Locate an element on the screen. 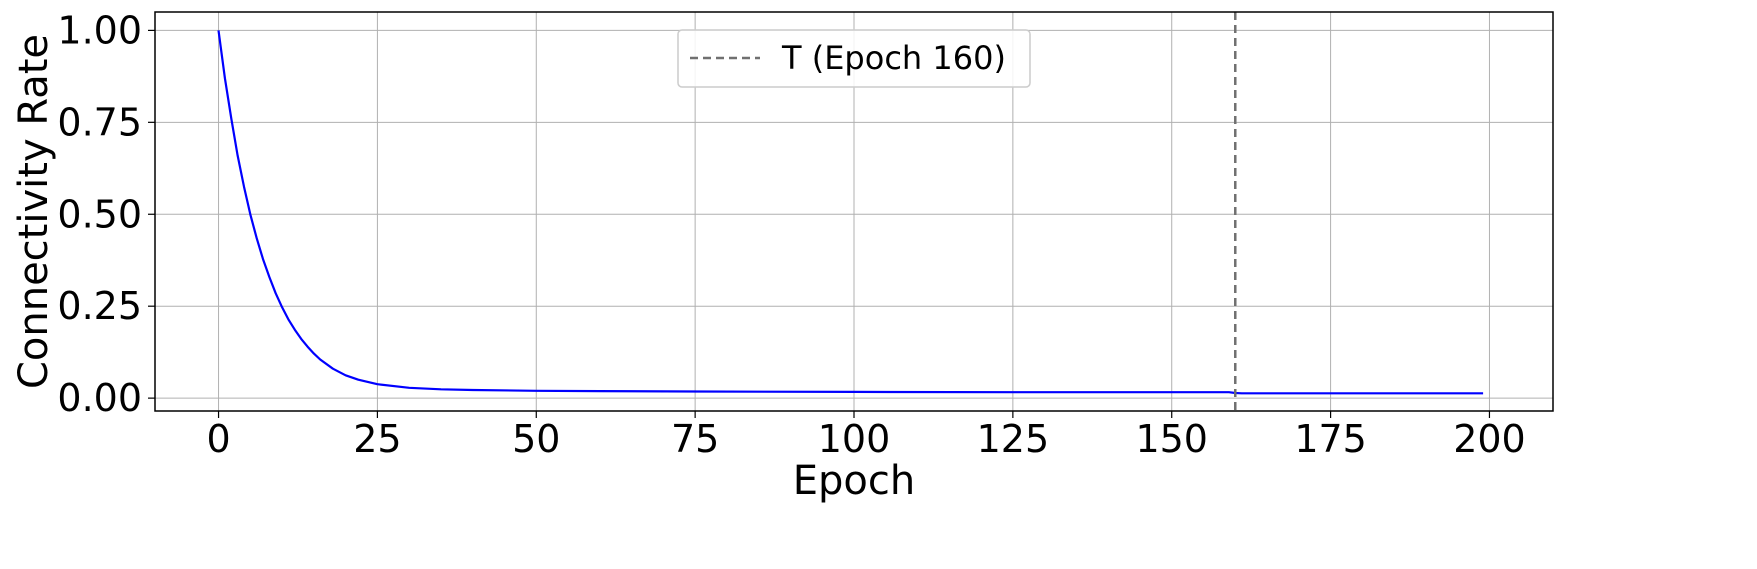  legend-box is located at coordinates (854, 58).